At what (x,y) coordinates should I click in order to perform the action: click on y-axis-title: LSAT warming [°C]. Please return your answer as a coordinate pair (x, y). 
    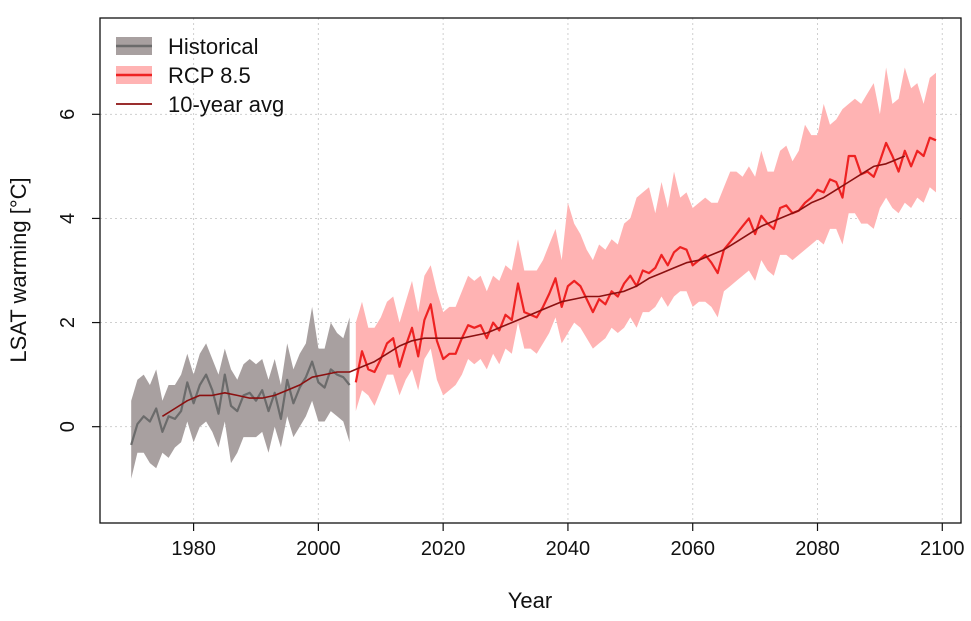
    Looking at the image, I should click on (18, 269).